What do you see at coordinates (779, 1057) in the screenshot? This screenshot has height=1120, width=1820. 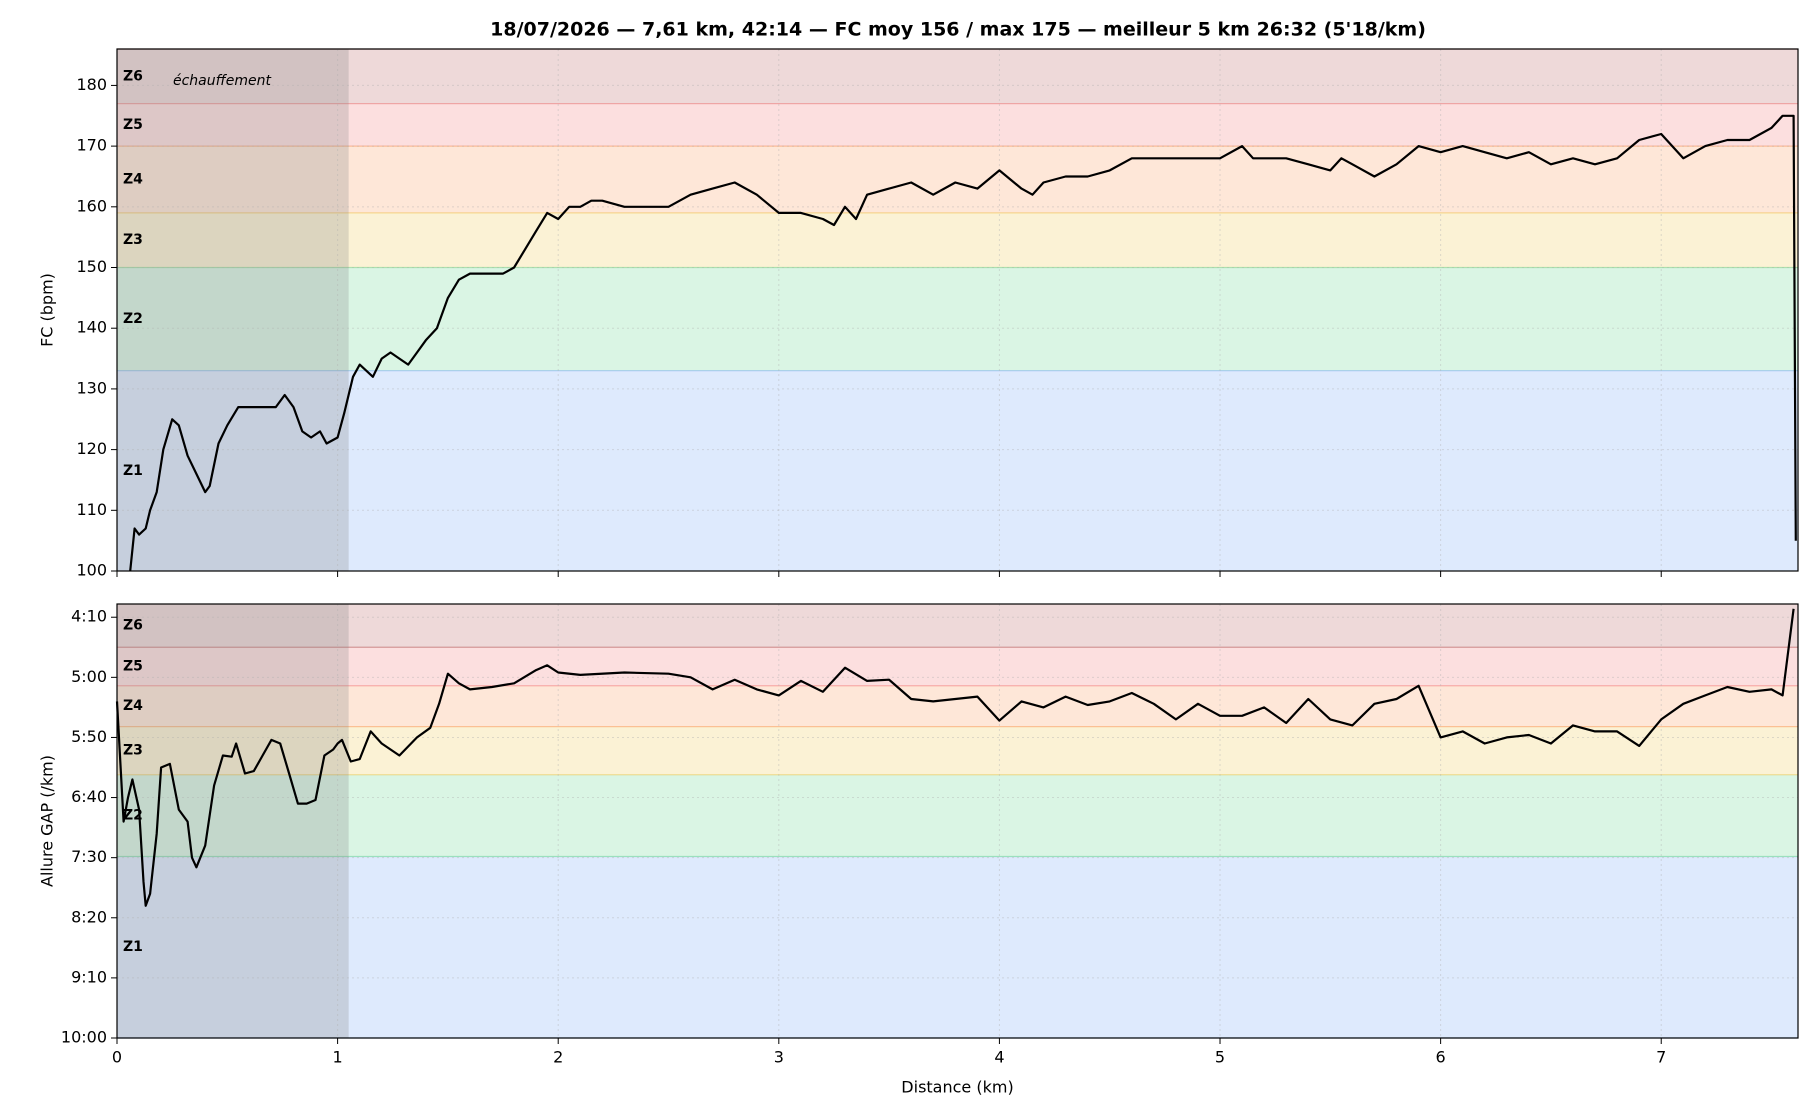 I see `x-tick-label: 3` at bounding box center [779, 1057].